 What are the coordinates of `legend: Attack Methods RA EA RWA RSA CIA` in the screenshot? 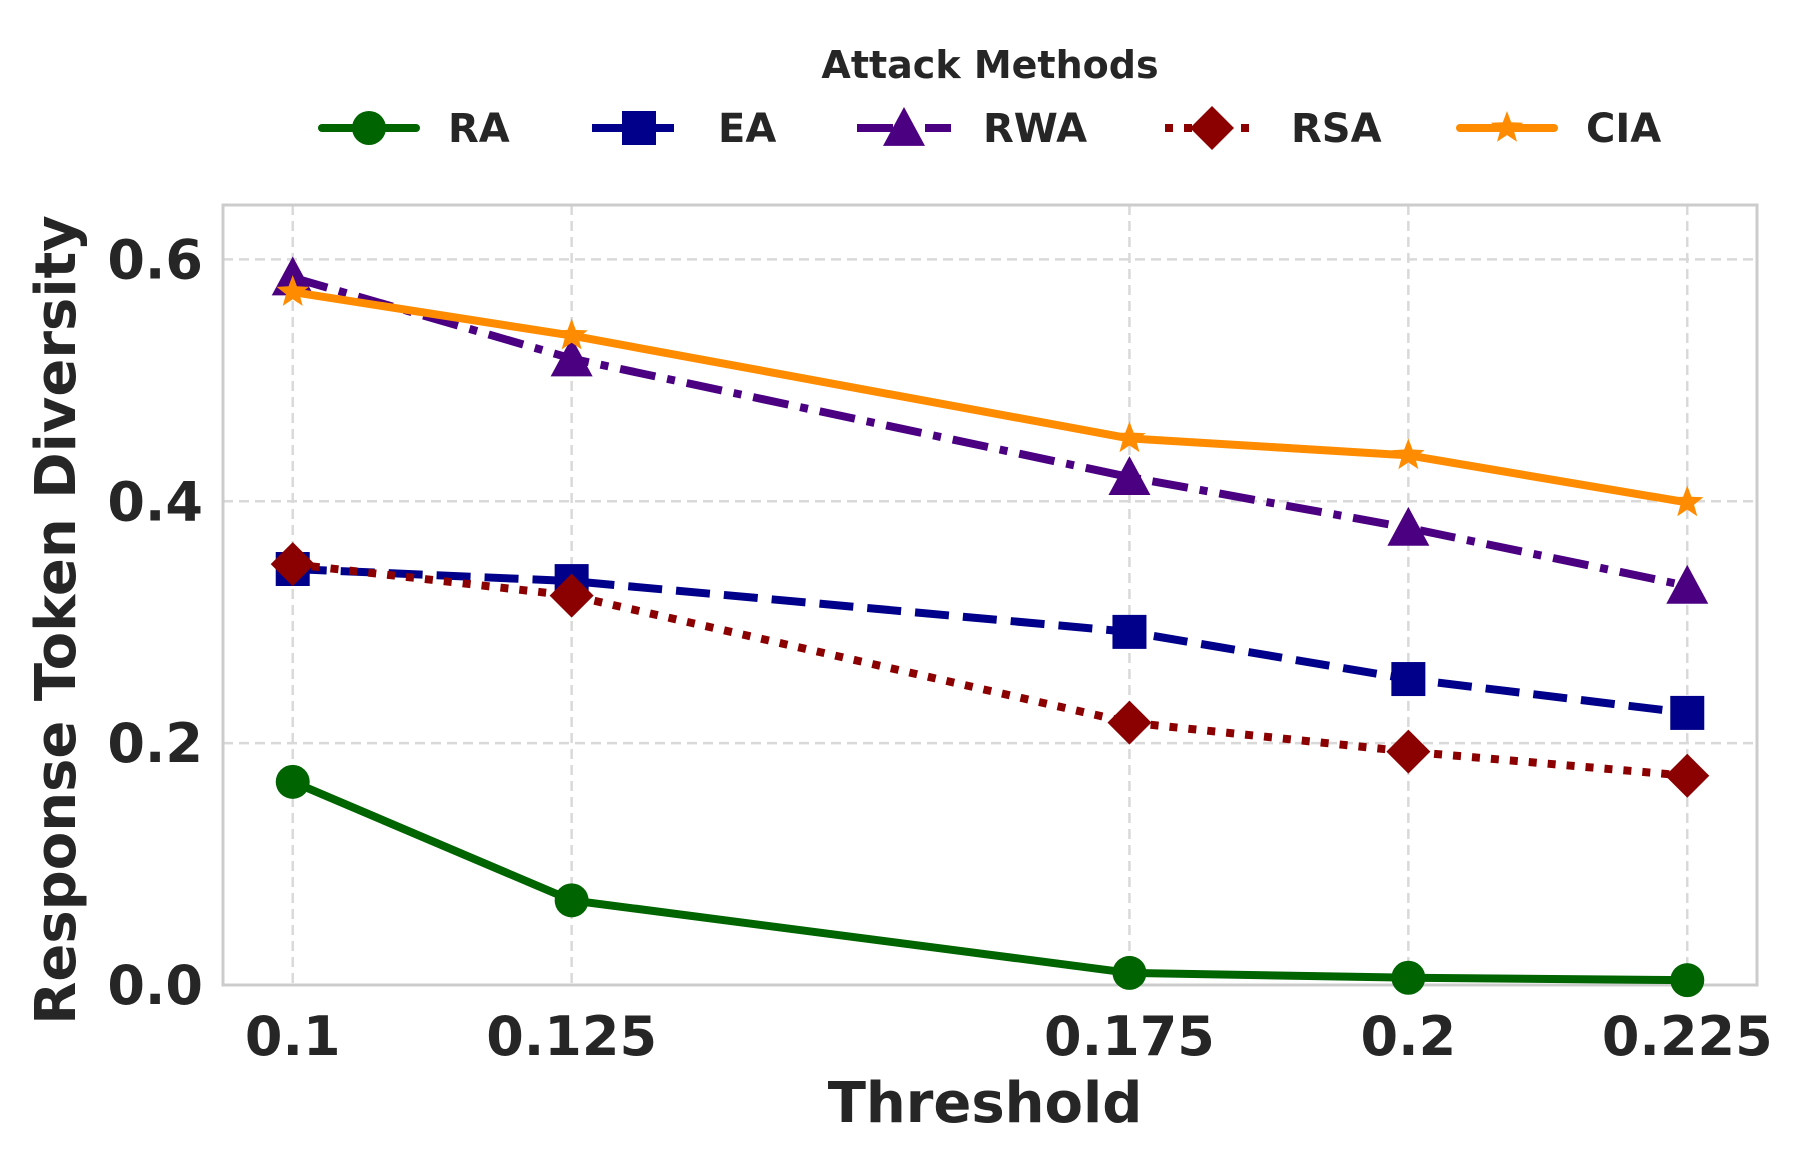 It's located at (989, 97).